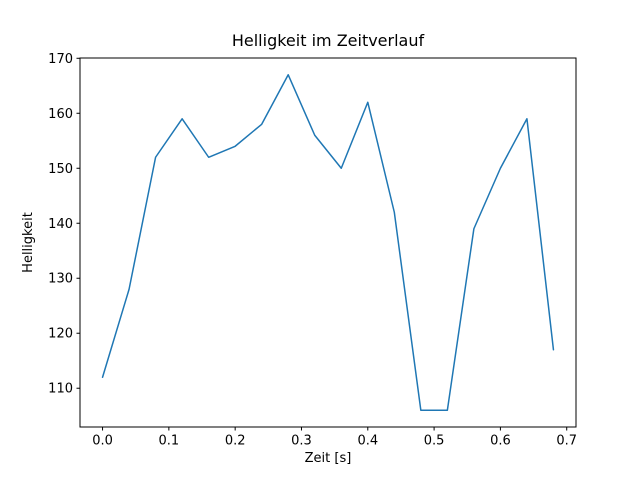 The width and height of the screenshot is (640, 480). Describe the element at coordinates (60, 169) in the screenshot. I see `y-tick-label: 150` at that location.